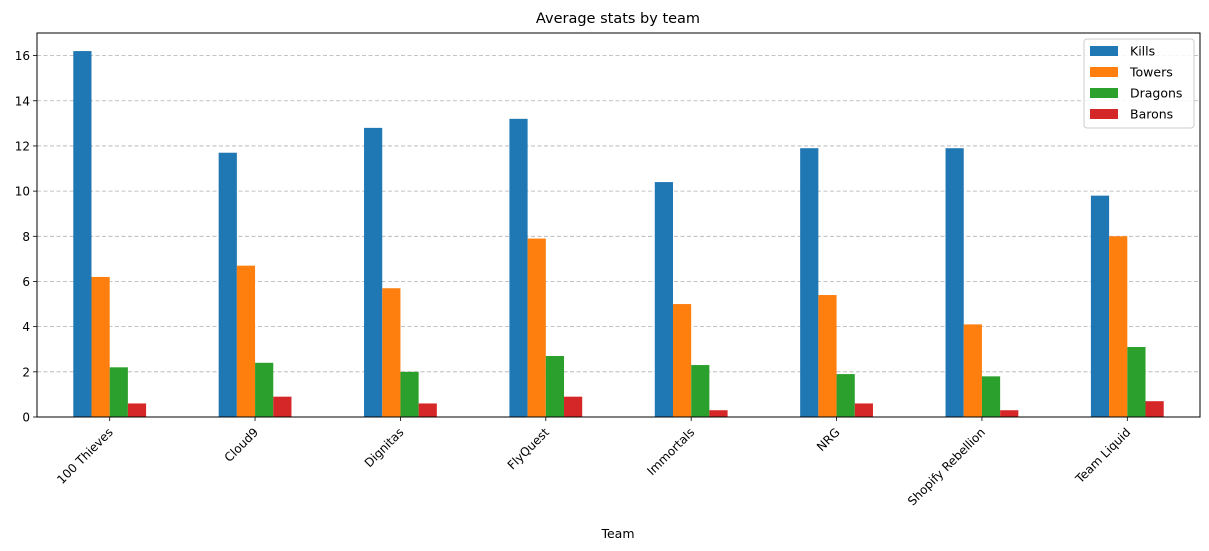  I want to click on legend: Kills Towers Dragons Barons, so click(1139, 83).